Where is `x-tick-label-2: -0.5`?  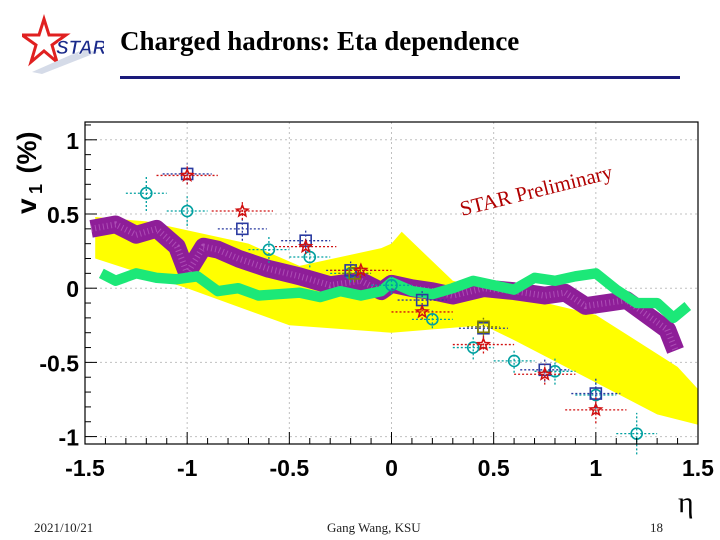 x-tick-label-2: -0.5 is located at coordinates (290, 468).